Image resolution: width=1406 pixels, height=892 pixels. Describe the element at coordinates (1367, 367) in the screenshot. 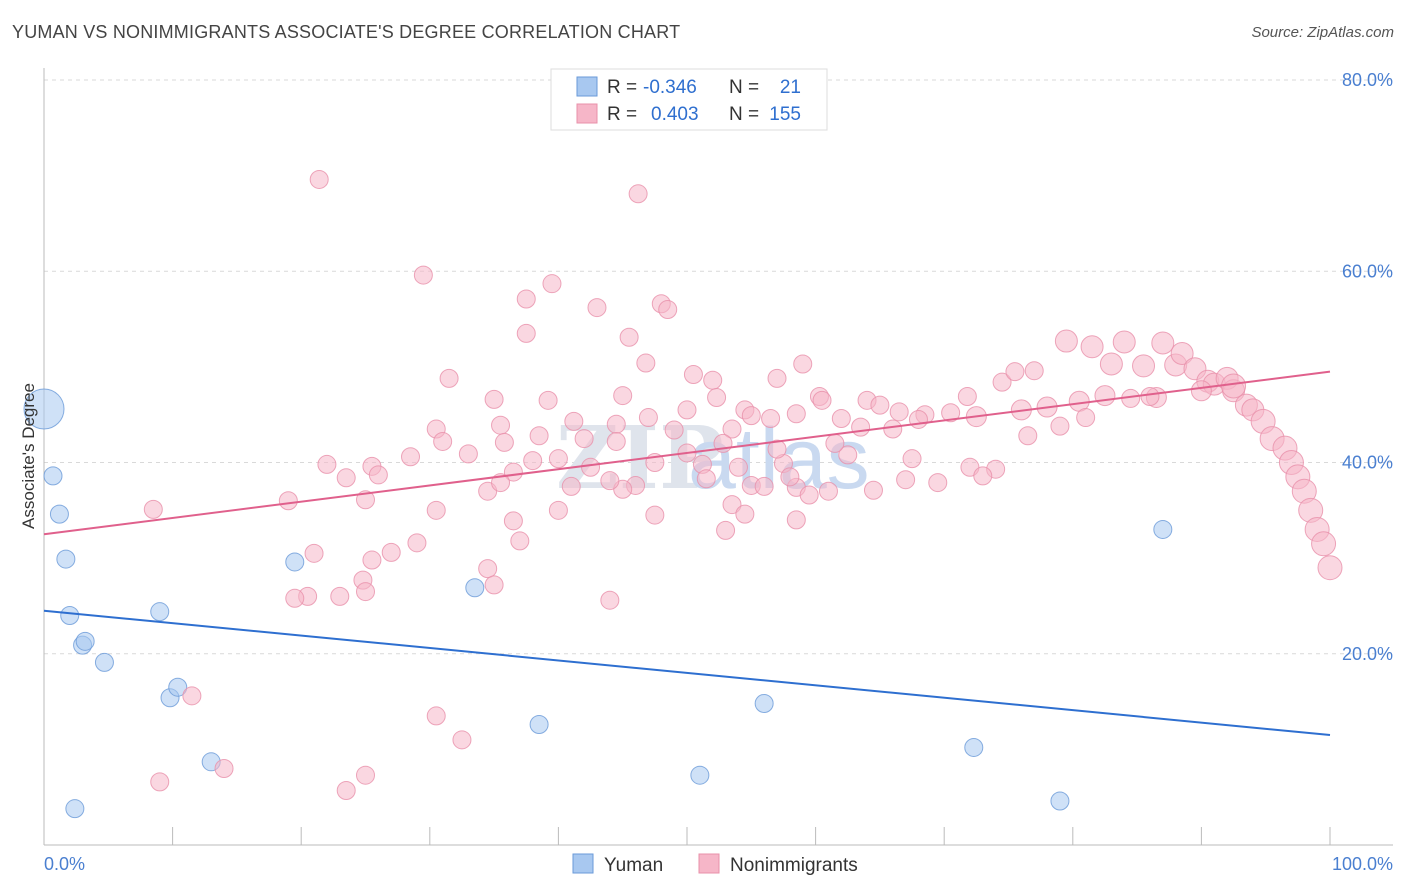

I see `y-tick-labels: 20.0% 40.0% 60.0% 80.0%` at that location.